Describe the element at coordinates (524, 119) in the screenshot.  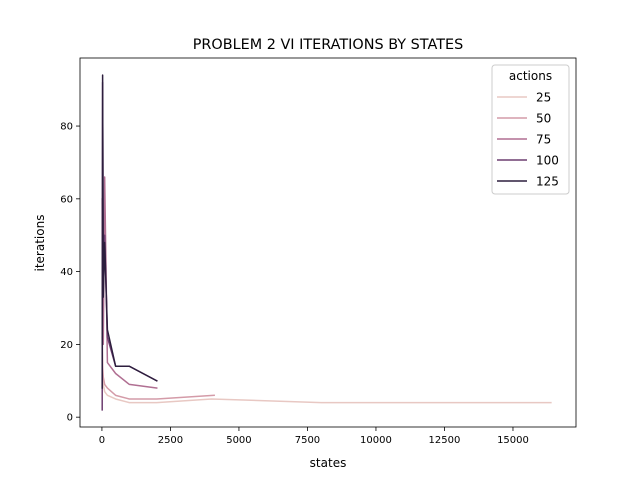
I see `legend-item-50: 50` at that location.